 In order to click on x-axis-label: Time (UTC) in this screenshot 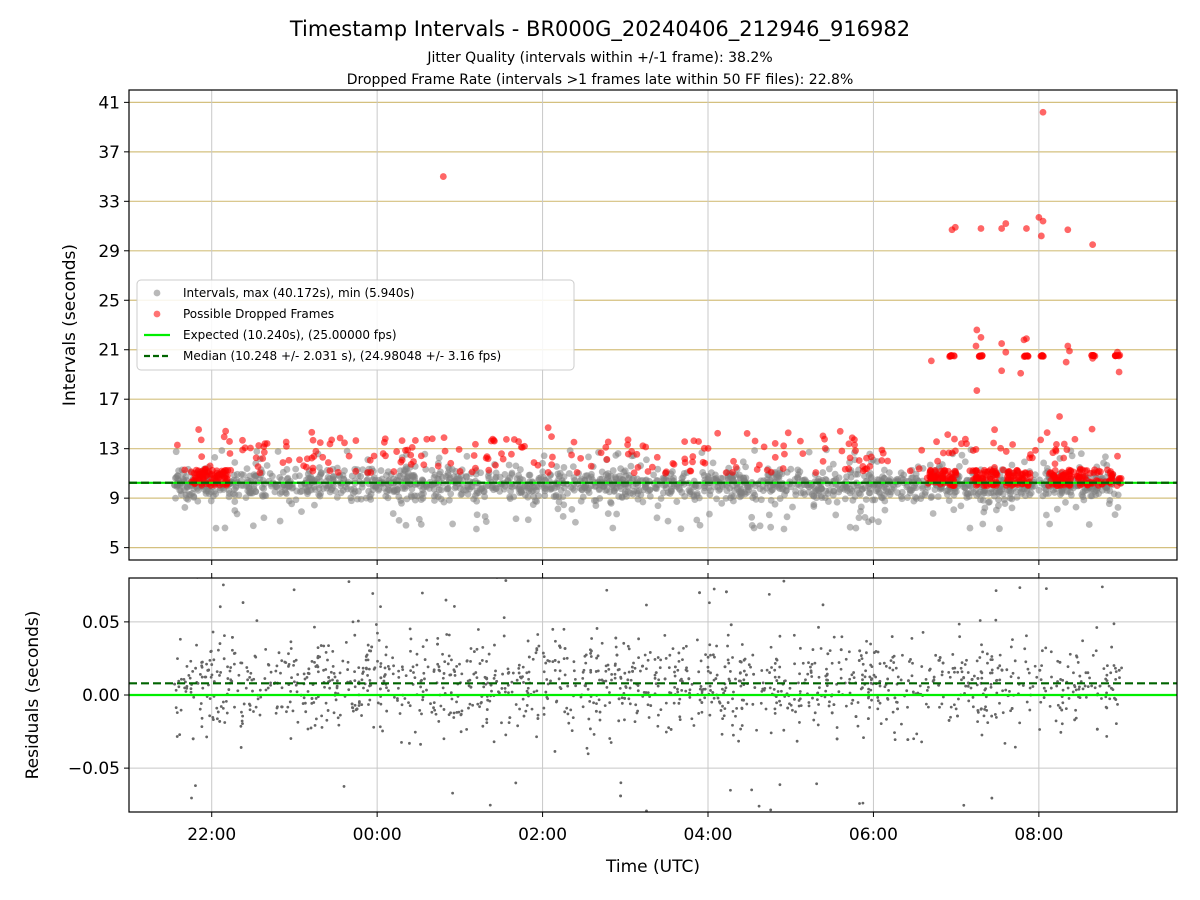, I will do `click(652, 867)`.